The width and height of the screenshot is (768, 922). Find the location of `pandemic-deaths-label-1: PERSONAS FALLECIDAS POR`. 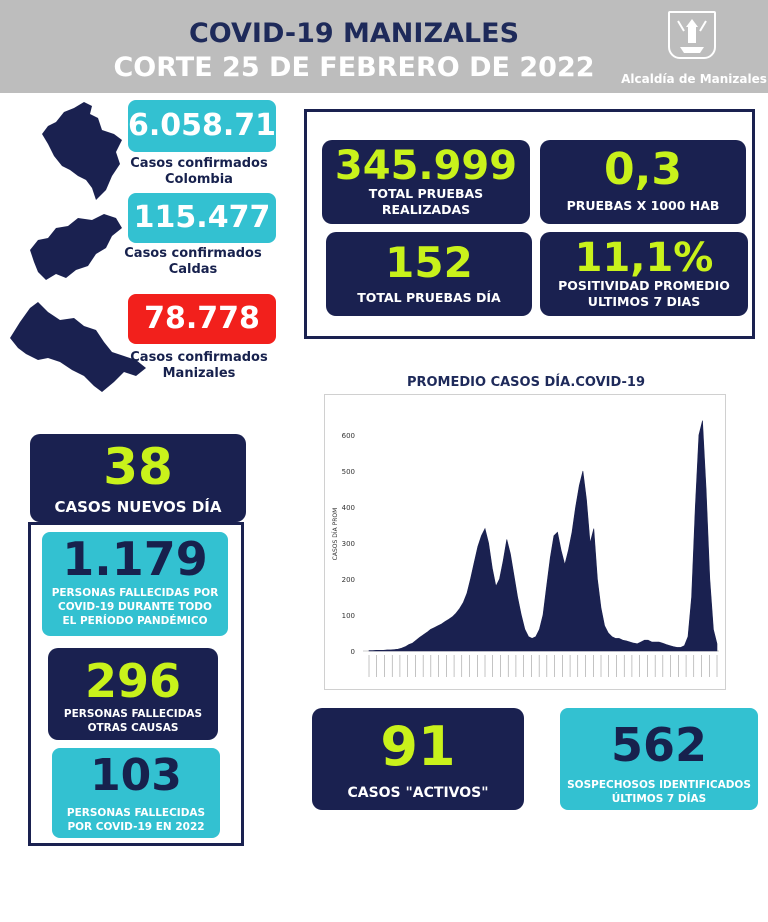

pandemic-deaths-label-1: PERSONAS FALLECIDAS POR is located at coordinates (135, 593).